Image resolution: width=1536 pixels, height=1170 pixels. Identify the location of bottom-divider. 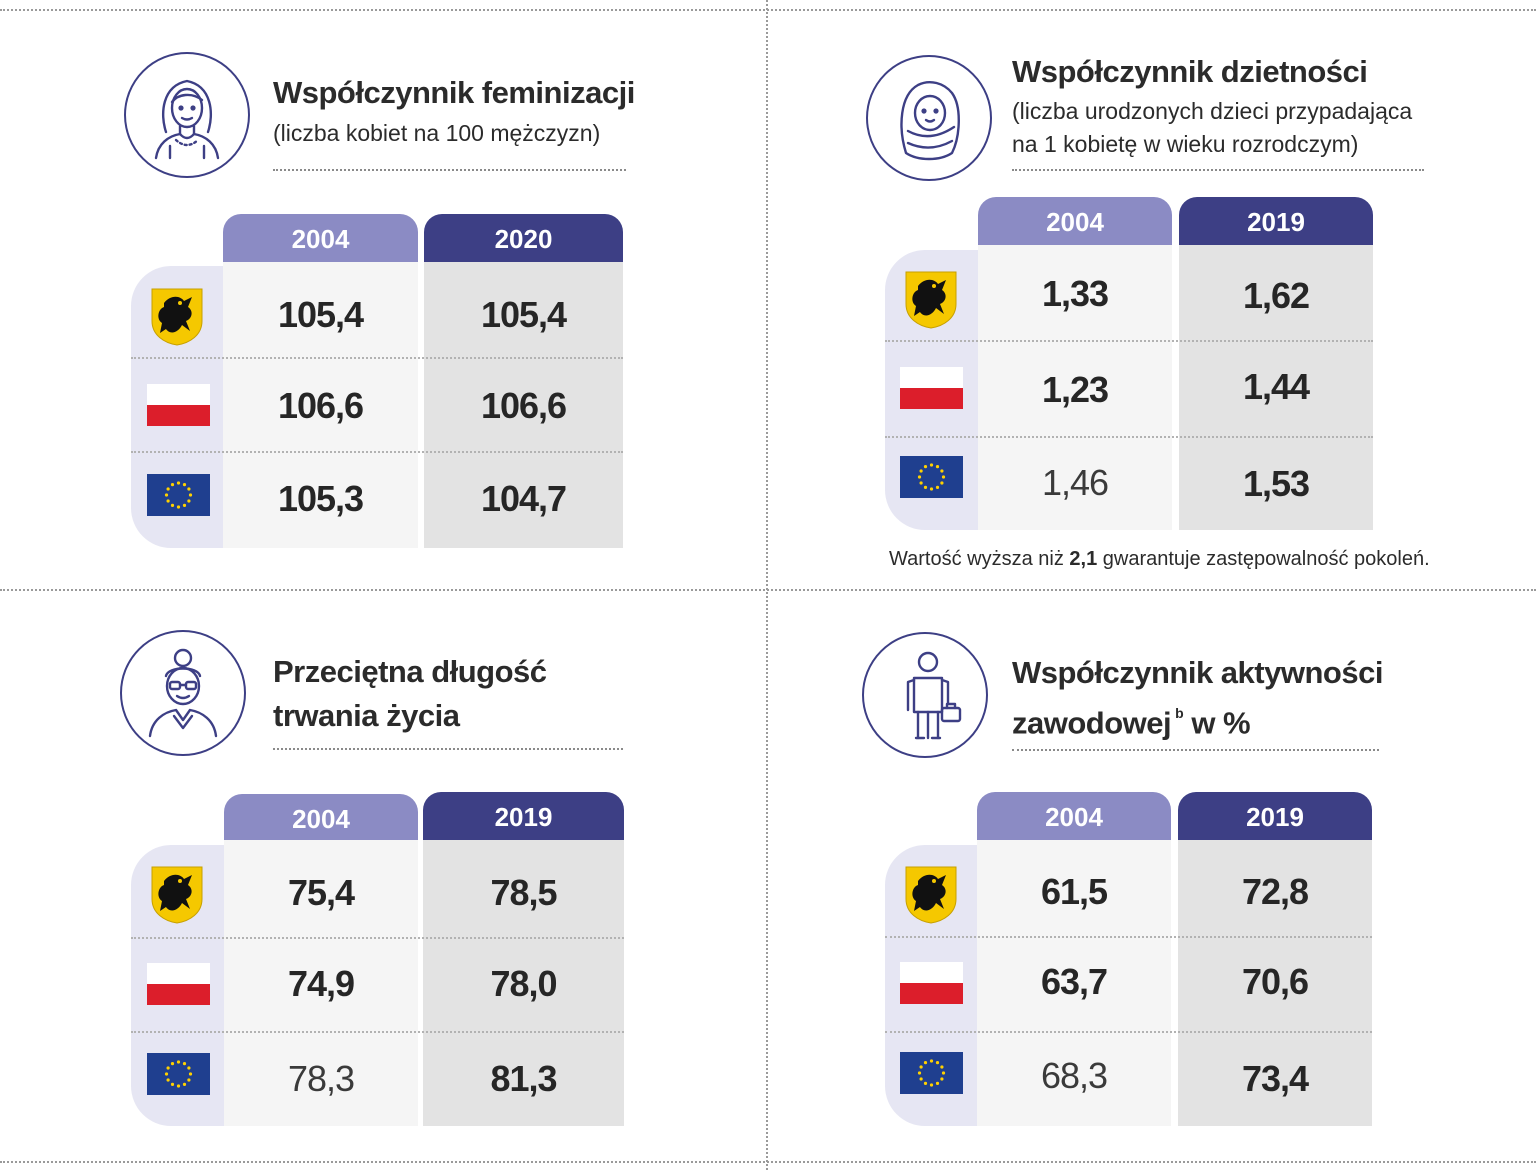
(768, 1162).